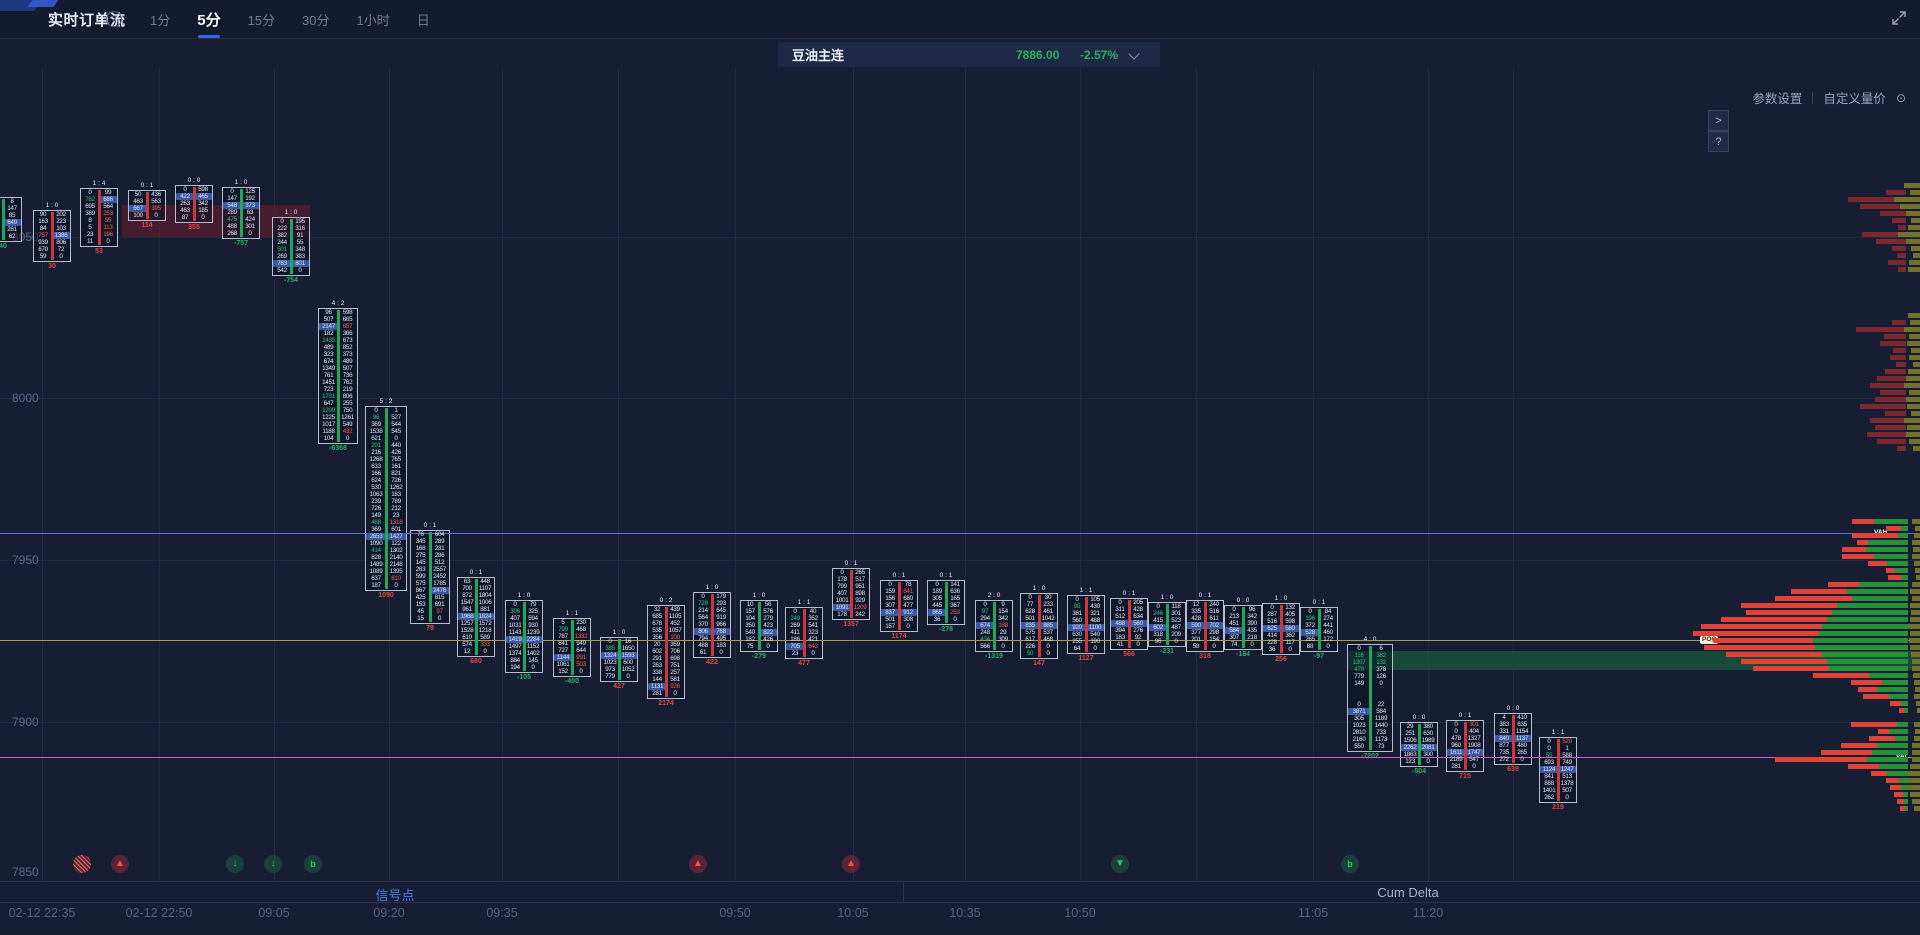  What do you see at coordinates (1880, 532) in the screenshot?
I see `vah-label: VAH` at bounding box center [1880, 532].